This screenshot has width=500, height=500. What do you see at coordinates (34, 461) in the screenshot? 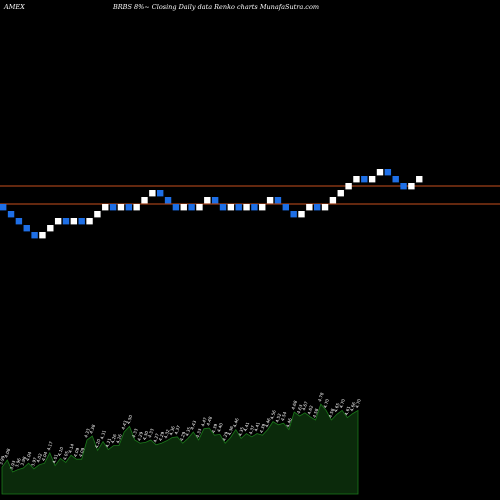
I see `volume-label-6: 3.97` at bounding box center [34, 461].